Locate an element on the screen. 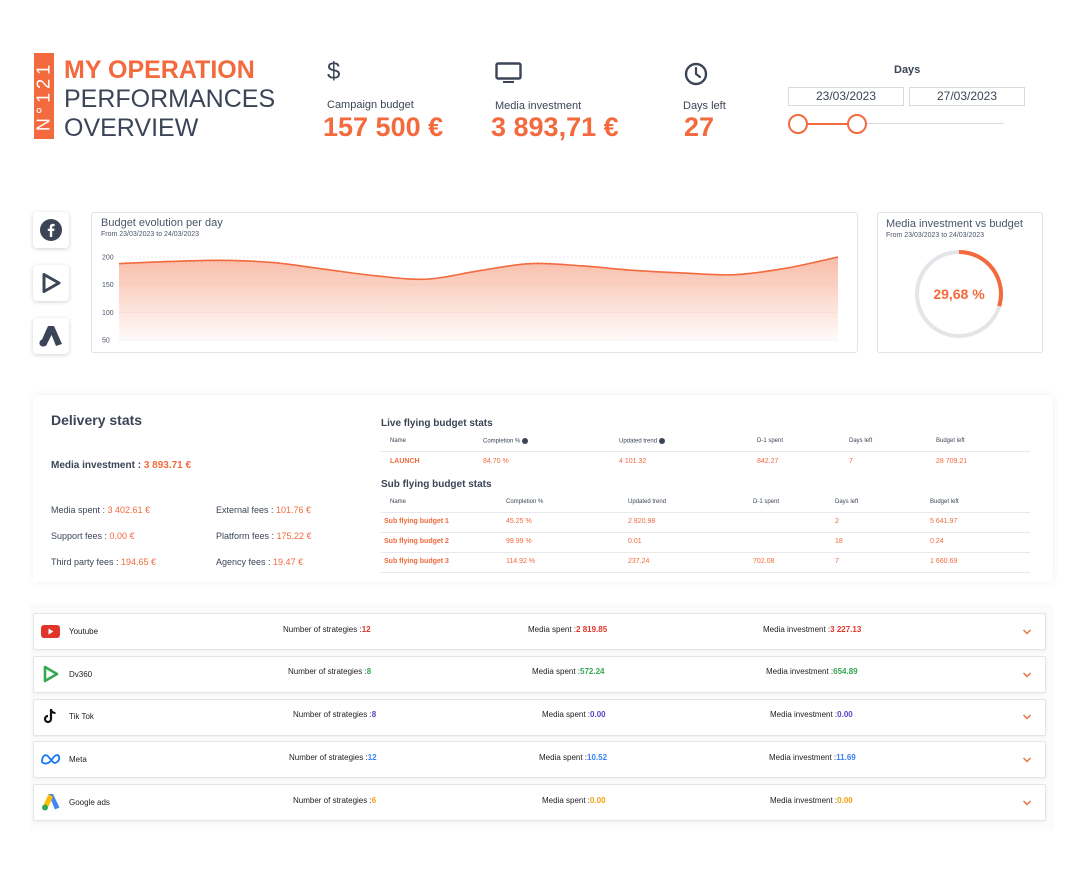 The height and width of the screenshot is (881, 1080). date-slider-track is located at coordinates (901, 123).